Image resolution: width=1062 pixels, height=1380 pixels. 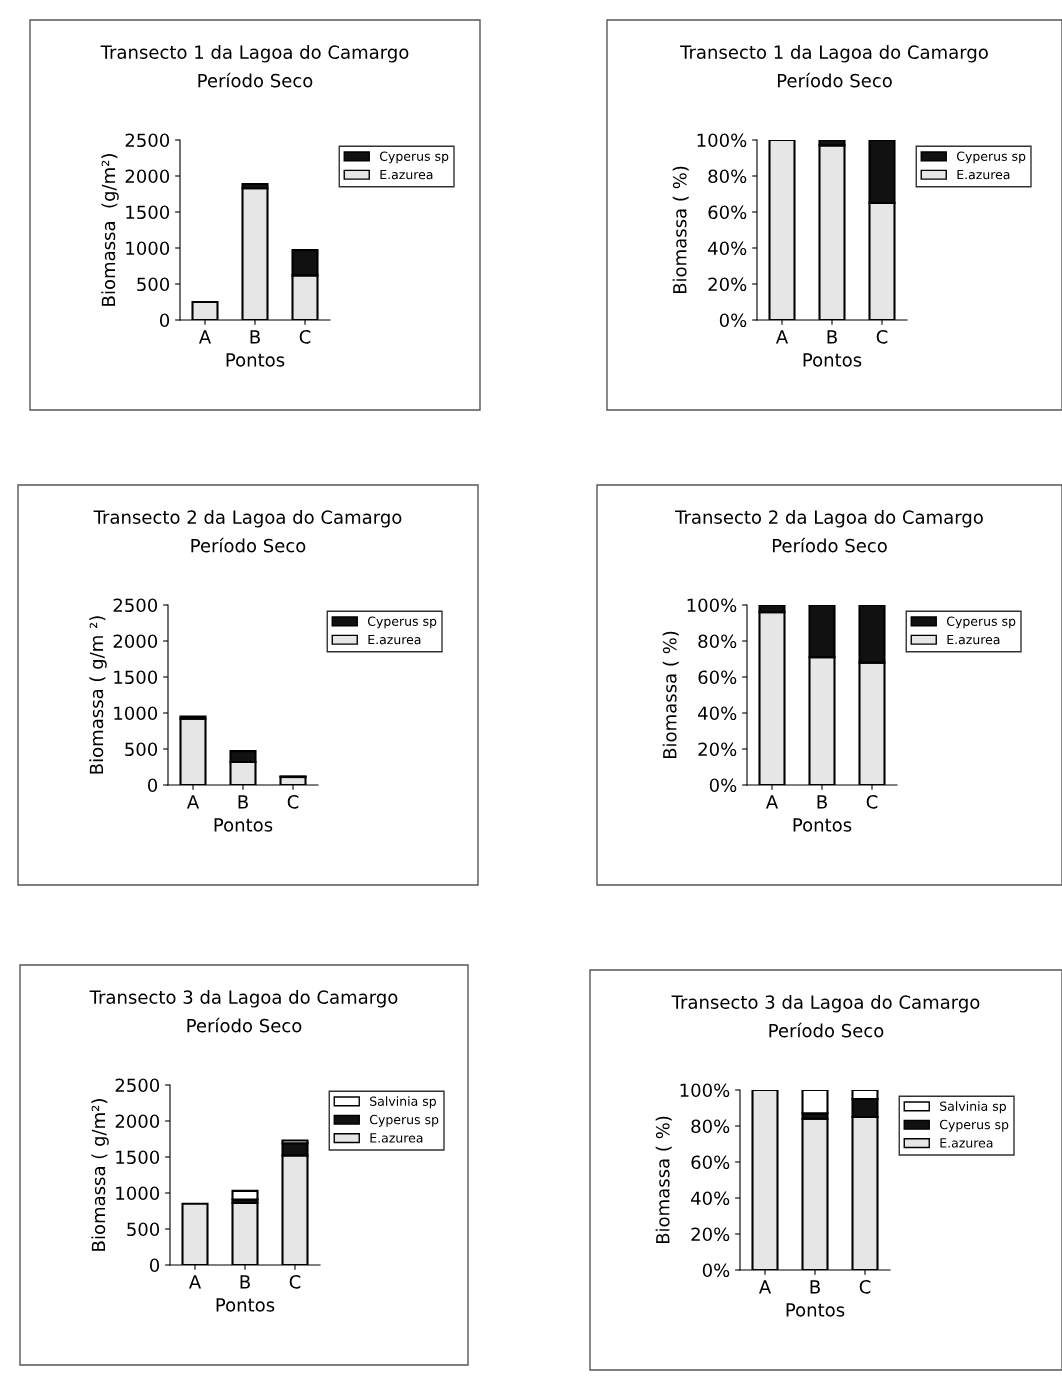 What do you see at coordinates (98, 695) in the screenshot?
I see `y-axis-title: Biomassa ( g/m ²)` at bounding box center [98, 695].